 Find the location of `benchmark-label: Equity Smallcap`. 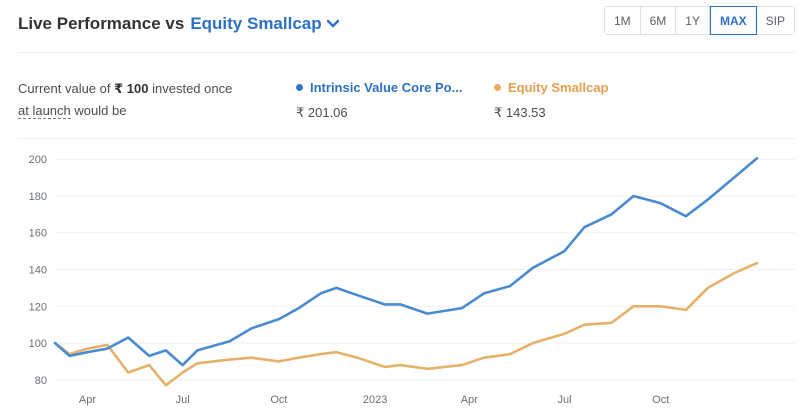

benchmark-label: Equity Smallcap is located at coordinates (256, 23).